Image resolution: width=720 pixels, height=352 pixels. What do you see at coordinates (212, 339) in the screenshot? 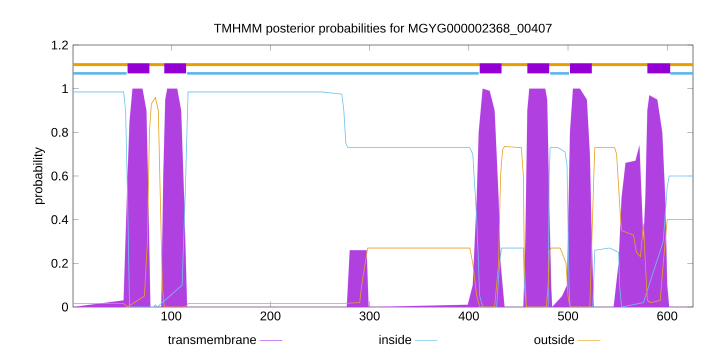
I see `legend-label: transmembrane` at bounding box center [212, 339].